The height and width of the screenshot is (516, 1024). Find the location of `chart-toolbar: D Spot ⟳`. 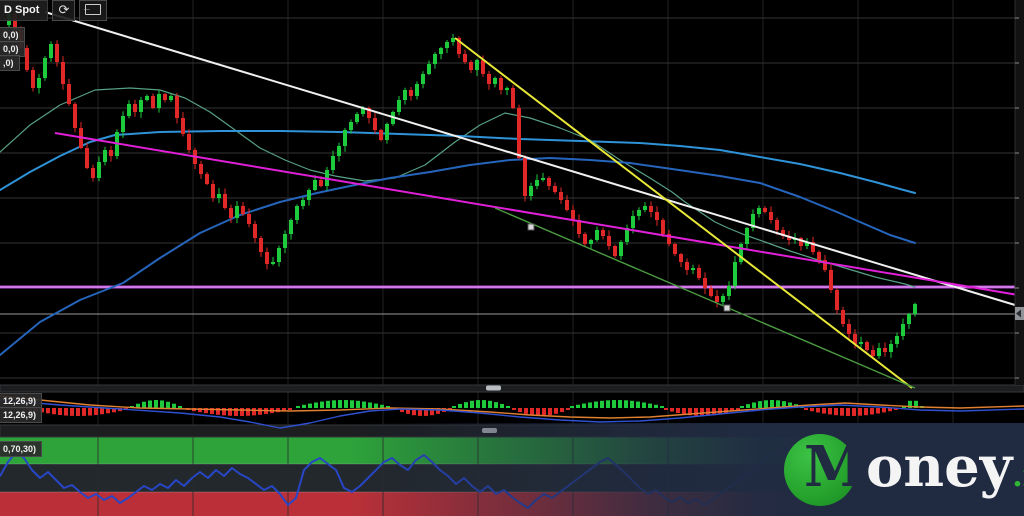

chart-toolbar: D Spot ⟳ is located at coordinates (54, 12).